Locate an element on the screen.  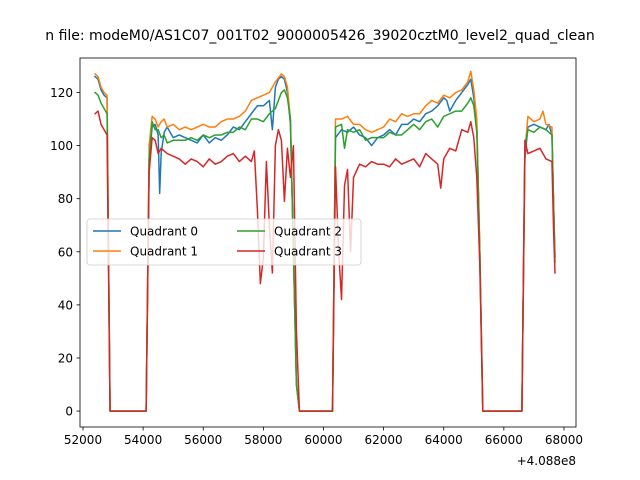
legend-label-quadrant-0: Quadrant 0 is located at coordinates (164, 232).